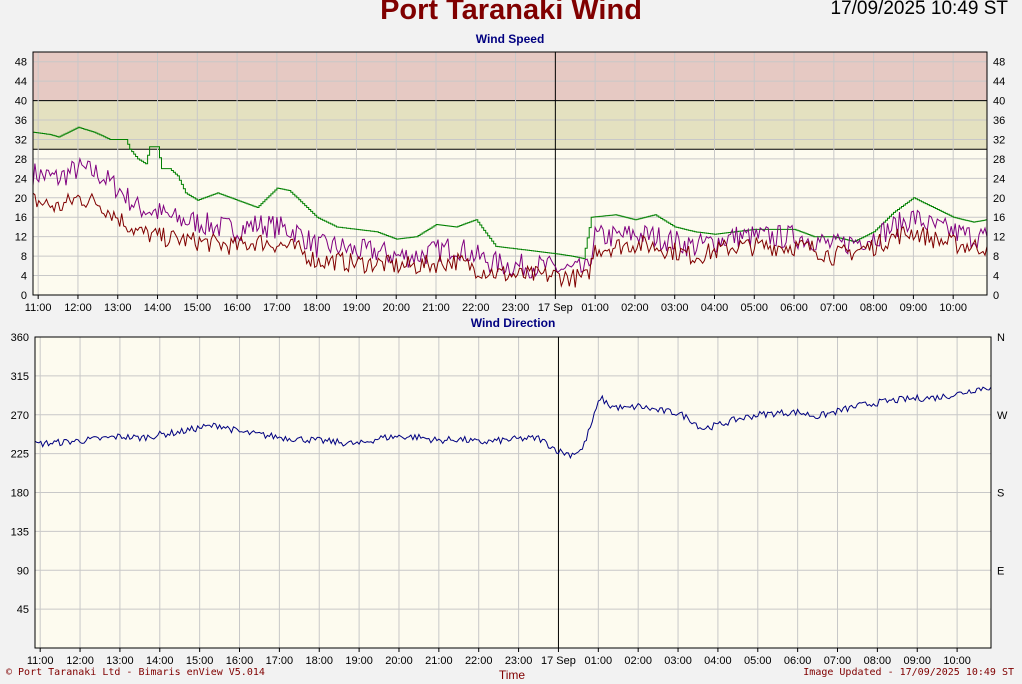  I want to click on y-tick-label: 16, so click(21, 218).